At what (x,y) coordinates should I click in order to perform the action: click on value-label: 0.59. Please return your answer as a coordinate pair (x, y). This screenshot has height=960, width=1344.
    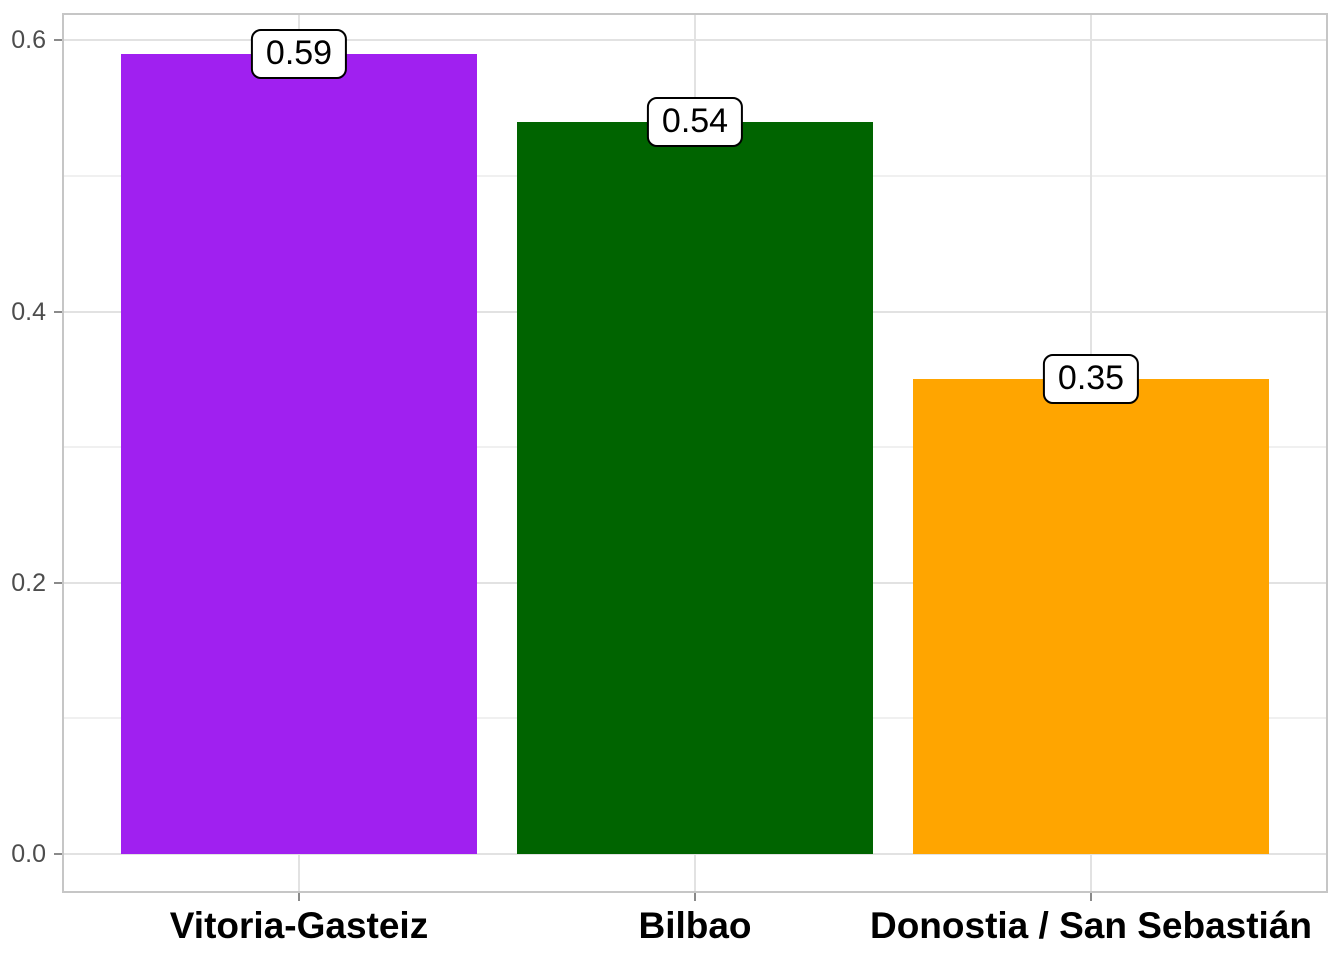
    Looking at the image, I should click on (299, 53).